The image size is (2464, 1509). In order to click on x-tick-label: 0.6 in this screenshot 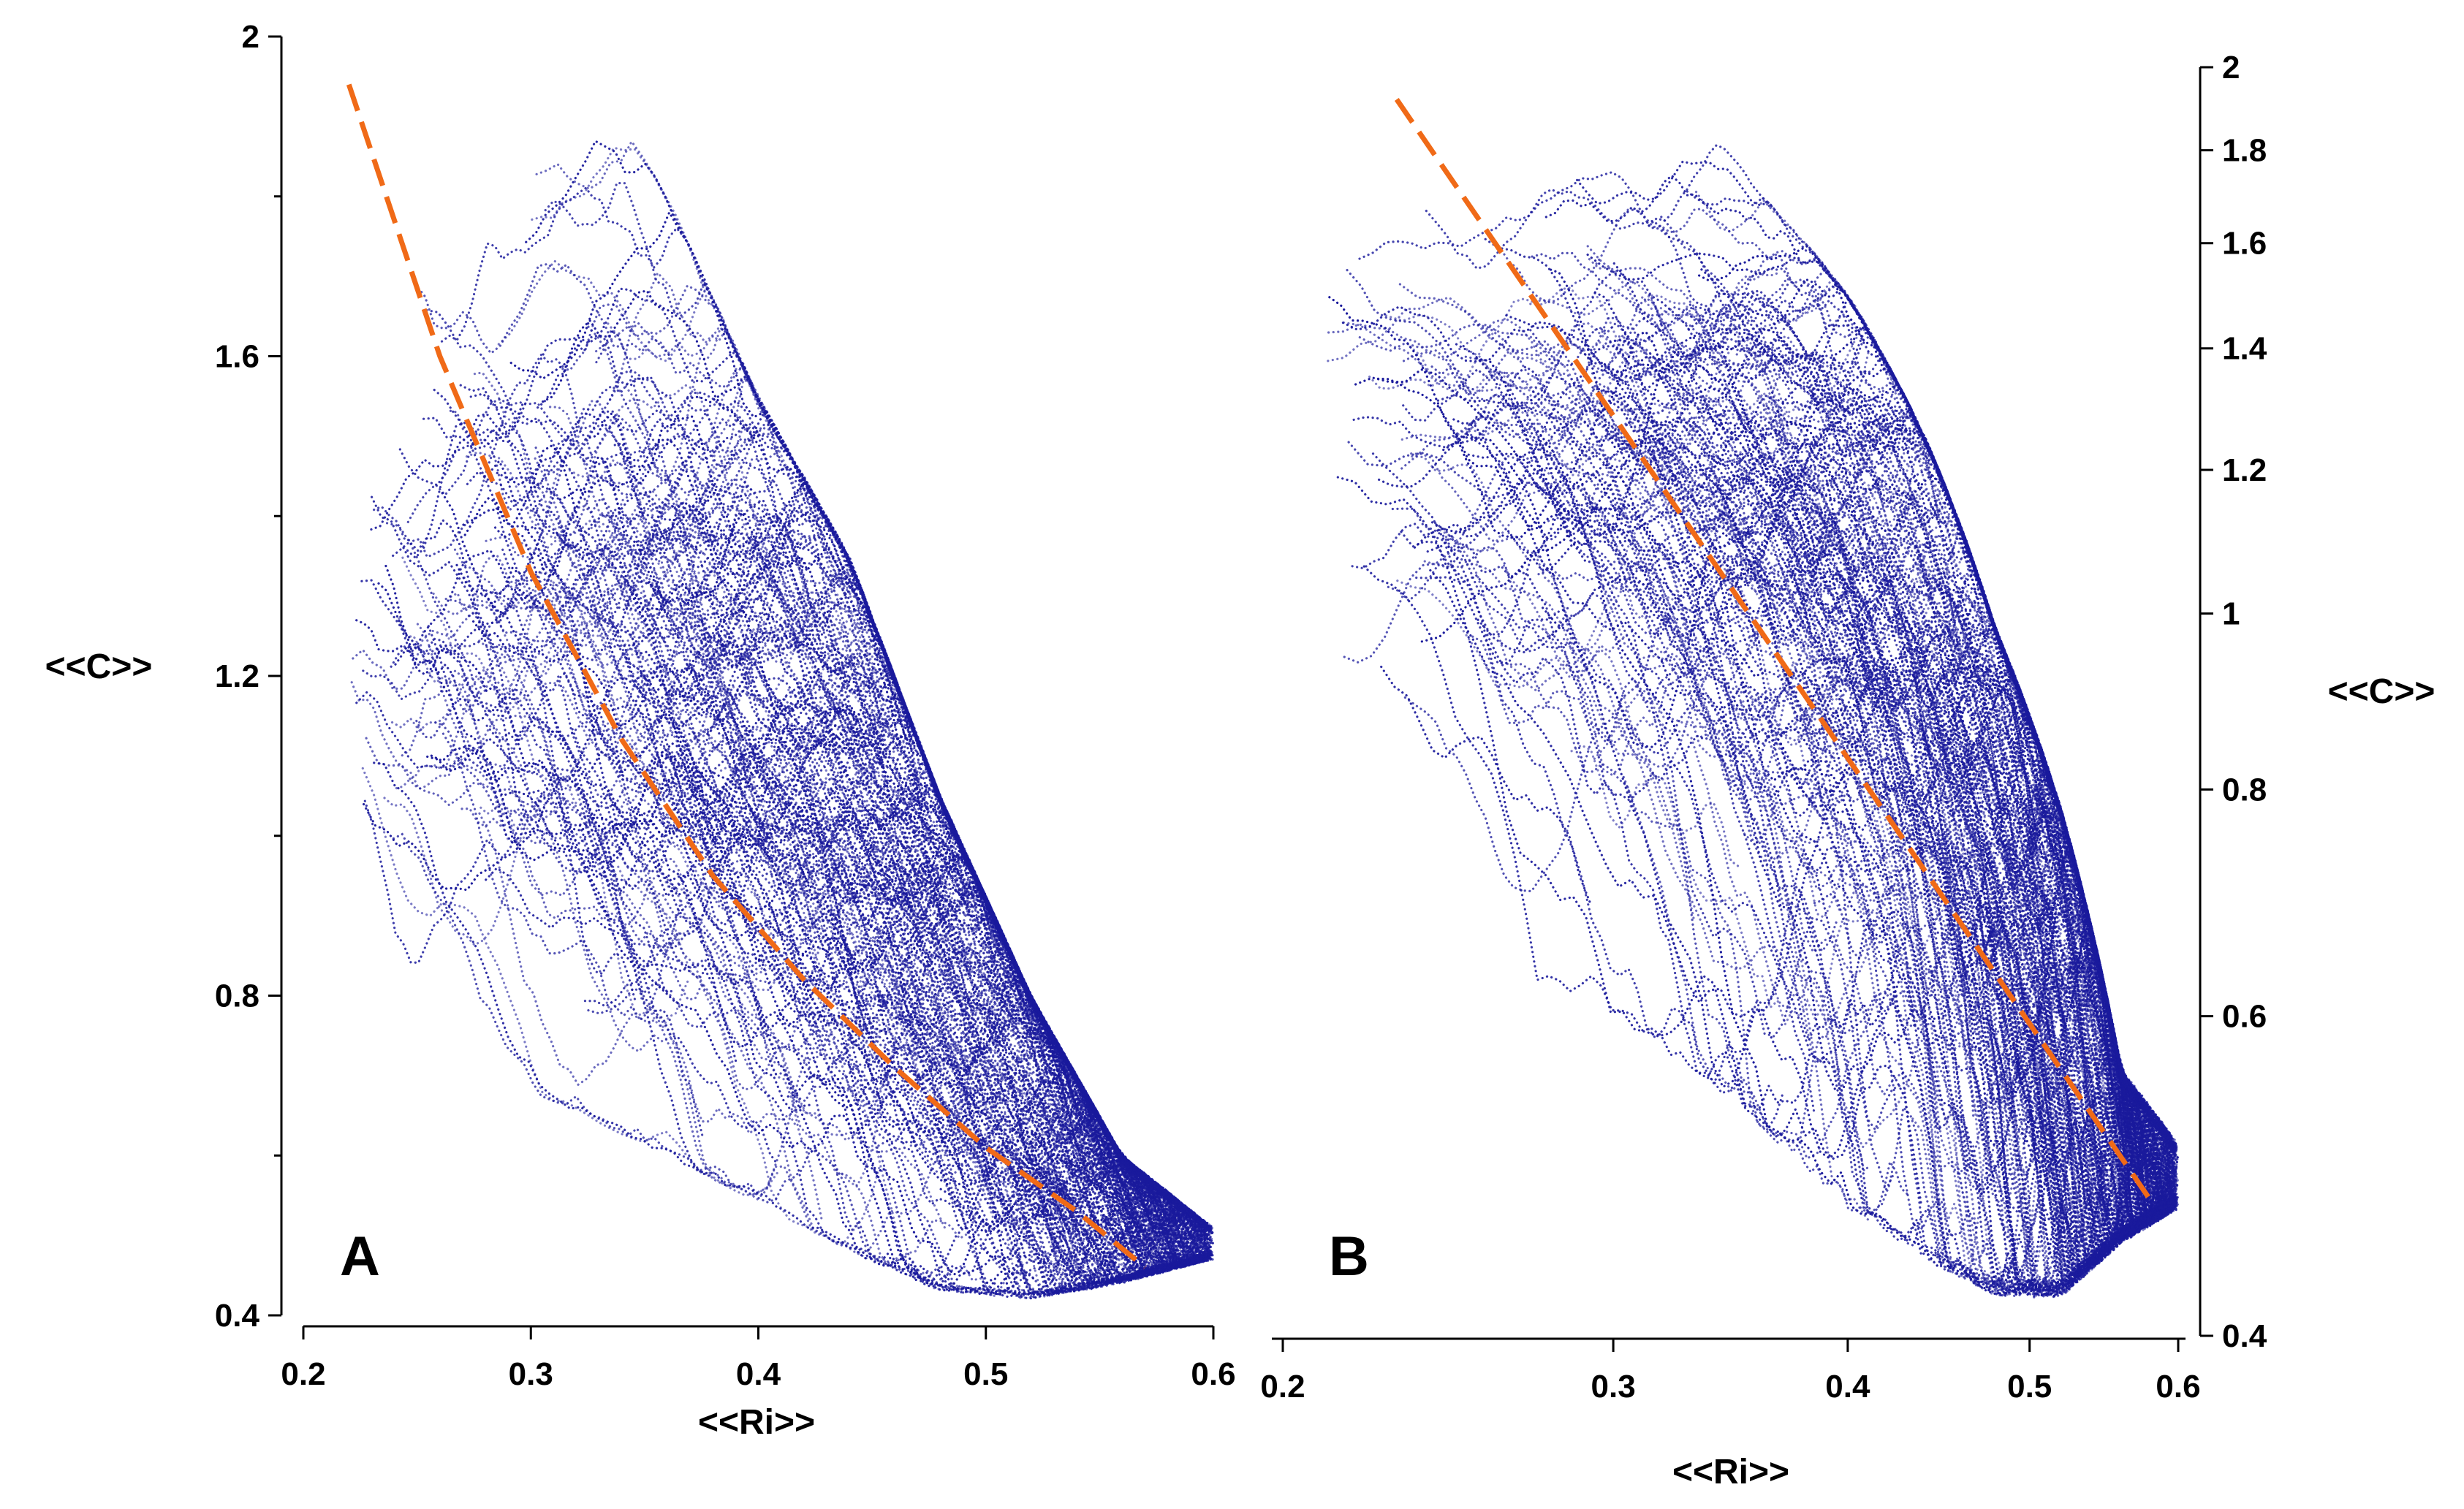, I will do `click(1213, 1374)`.